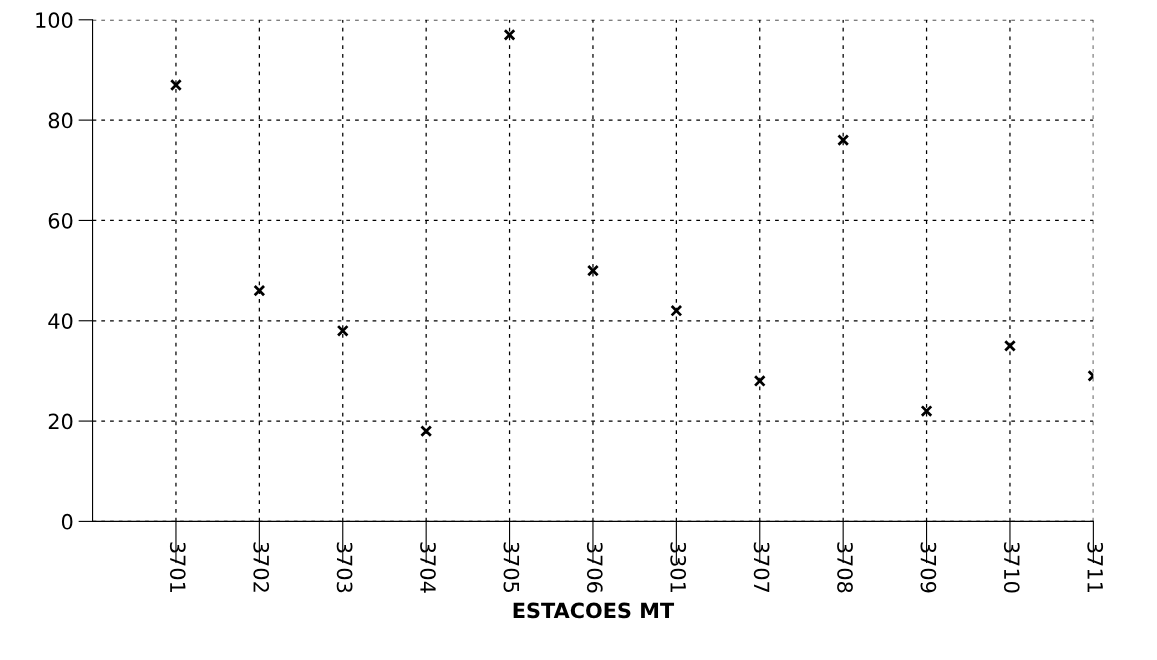 Image resolution: width=1157 pixels, height=660 pixels. I want to click on y-tick-label: 100, so click(54, 20).